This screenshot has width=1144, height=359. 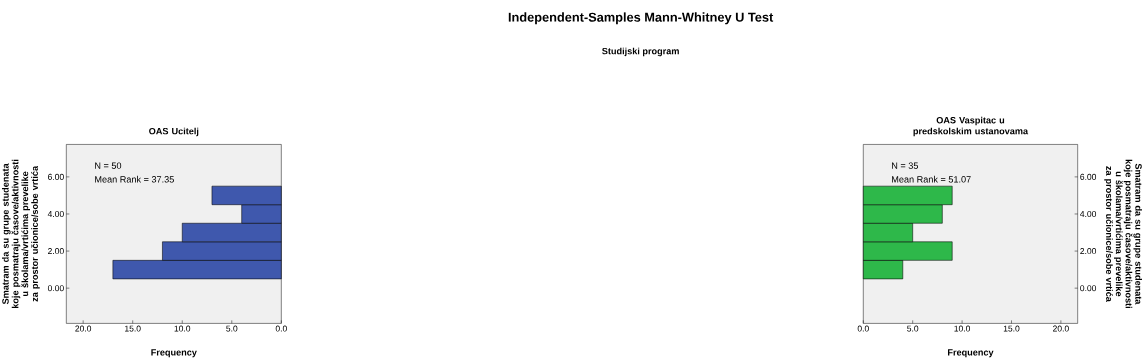 I want to click on chart-title: OAS Vaspitac u predskolskim ustanovama, so click(x=971, y=126).